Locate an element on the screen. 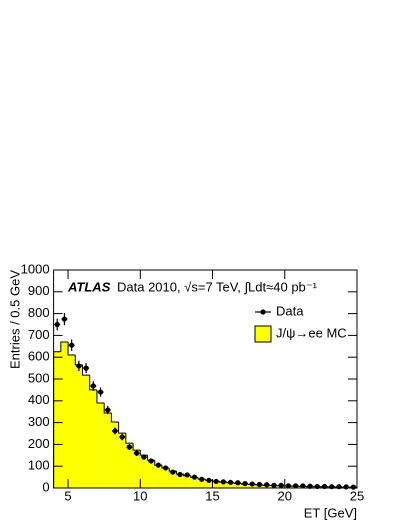 This screenshot has height=527, width=407. y-tick-label: 100 is located at coordinates (39, 465).